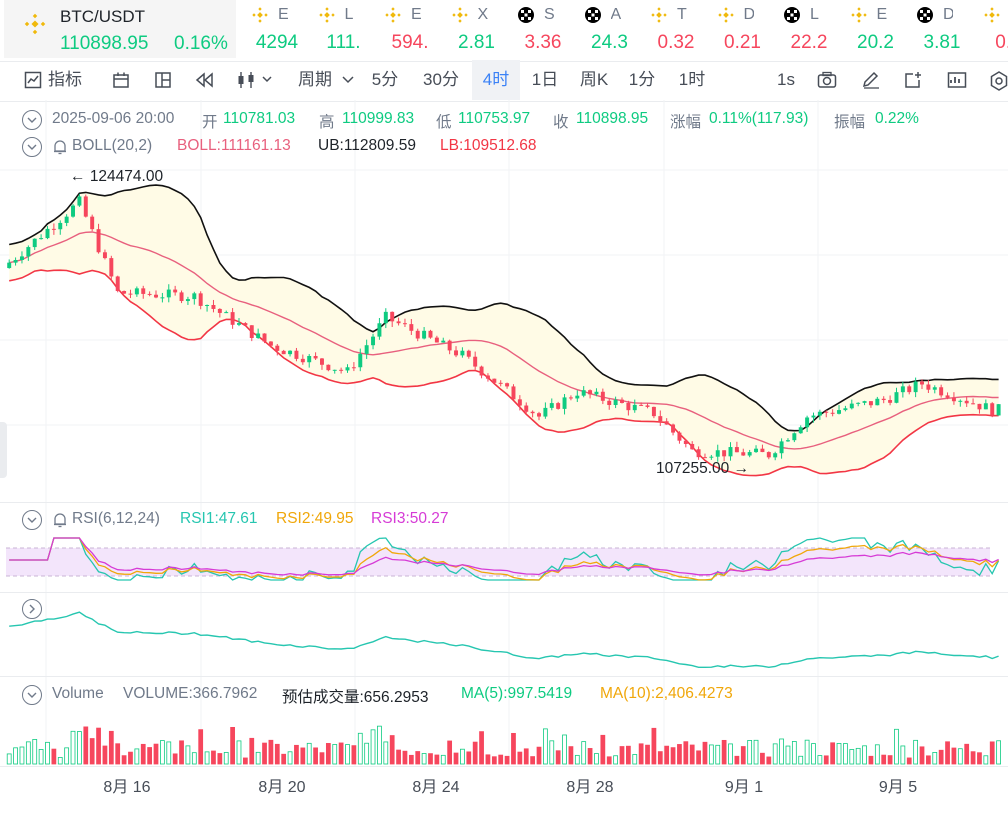  What do you see at coordinates (54, 80) in the screenshot?
I see `indicators-button: 指标` at bounding box center [54, 80].